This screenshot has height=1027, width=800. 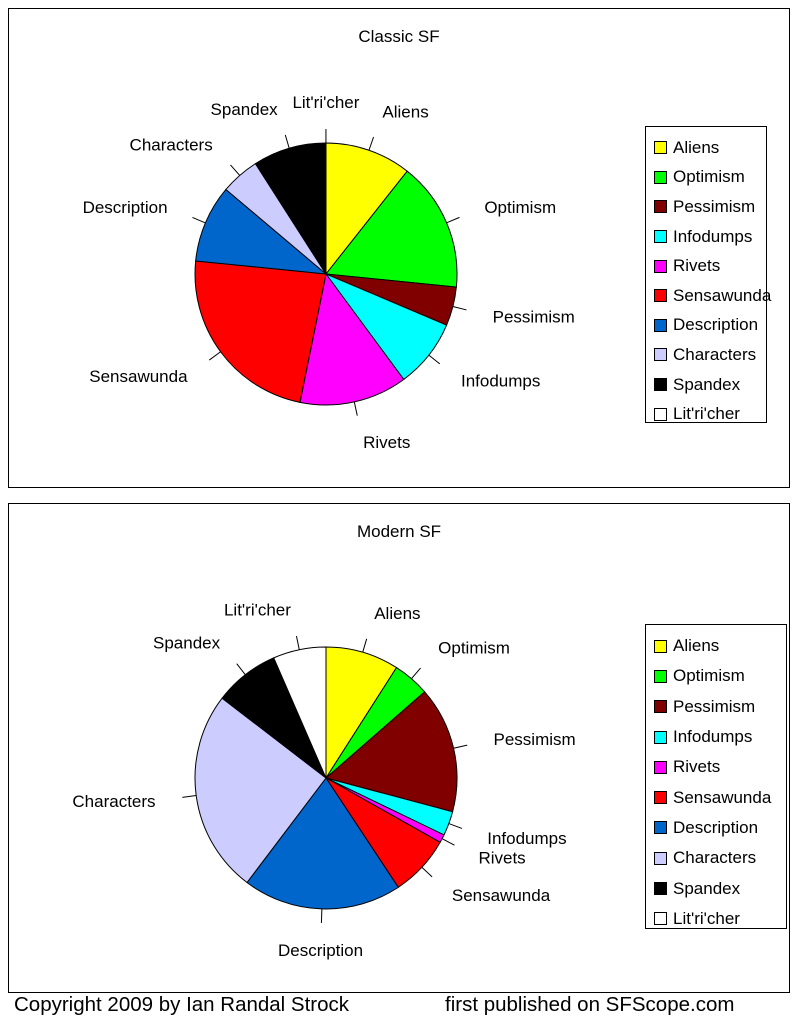 What do you see at coordinates (366, 209) in the screenshot?
I see `pie-slice-aliens` at bounding box center [366, 209].